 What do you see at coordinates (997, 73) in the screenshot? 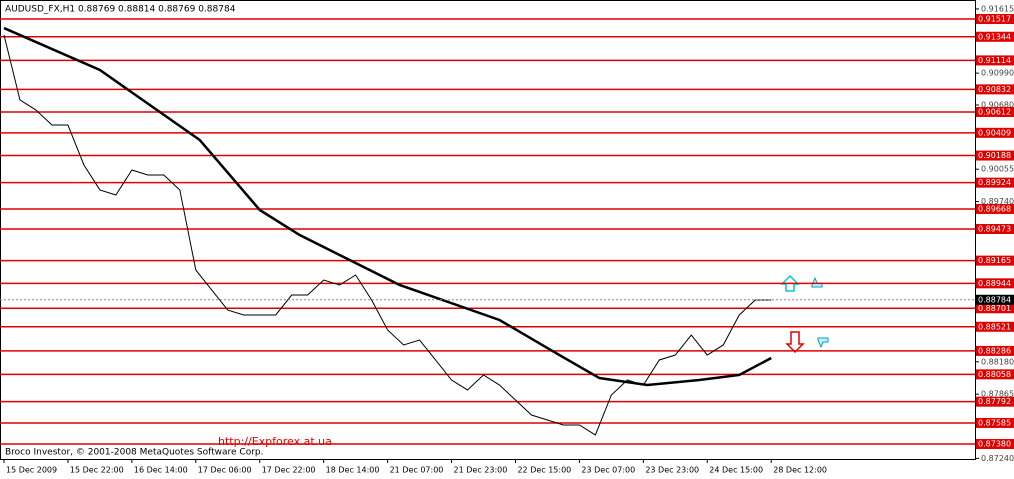
I see `y-tick-label: 0.90990` at bounding box center [997, 73].